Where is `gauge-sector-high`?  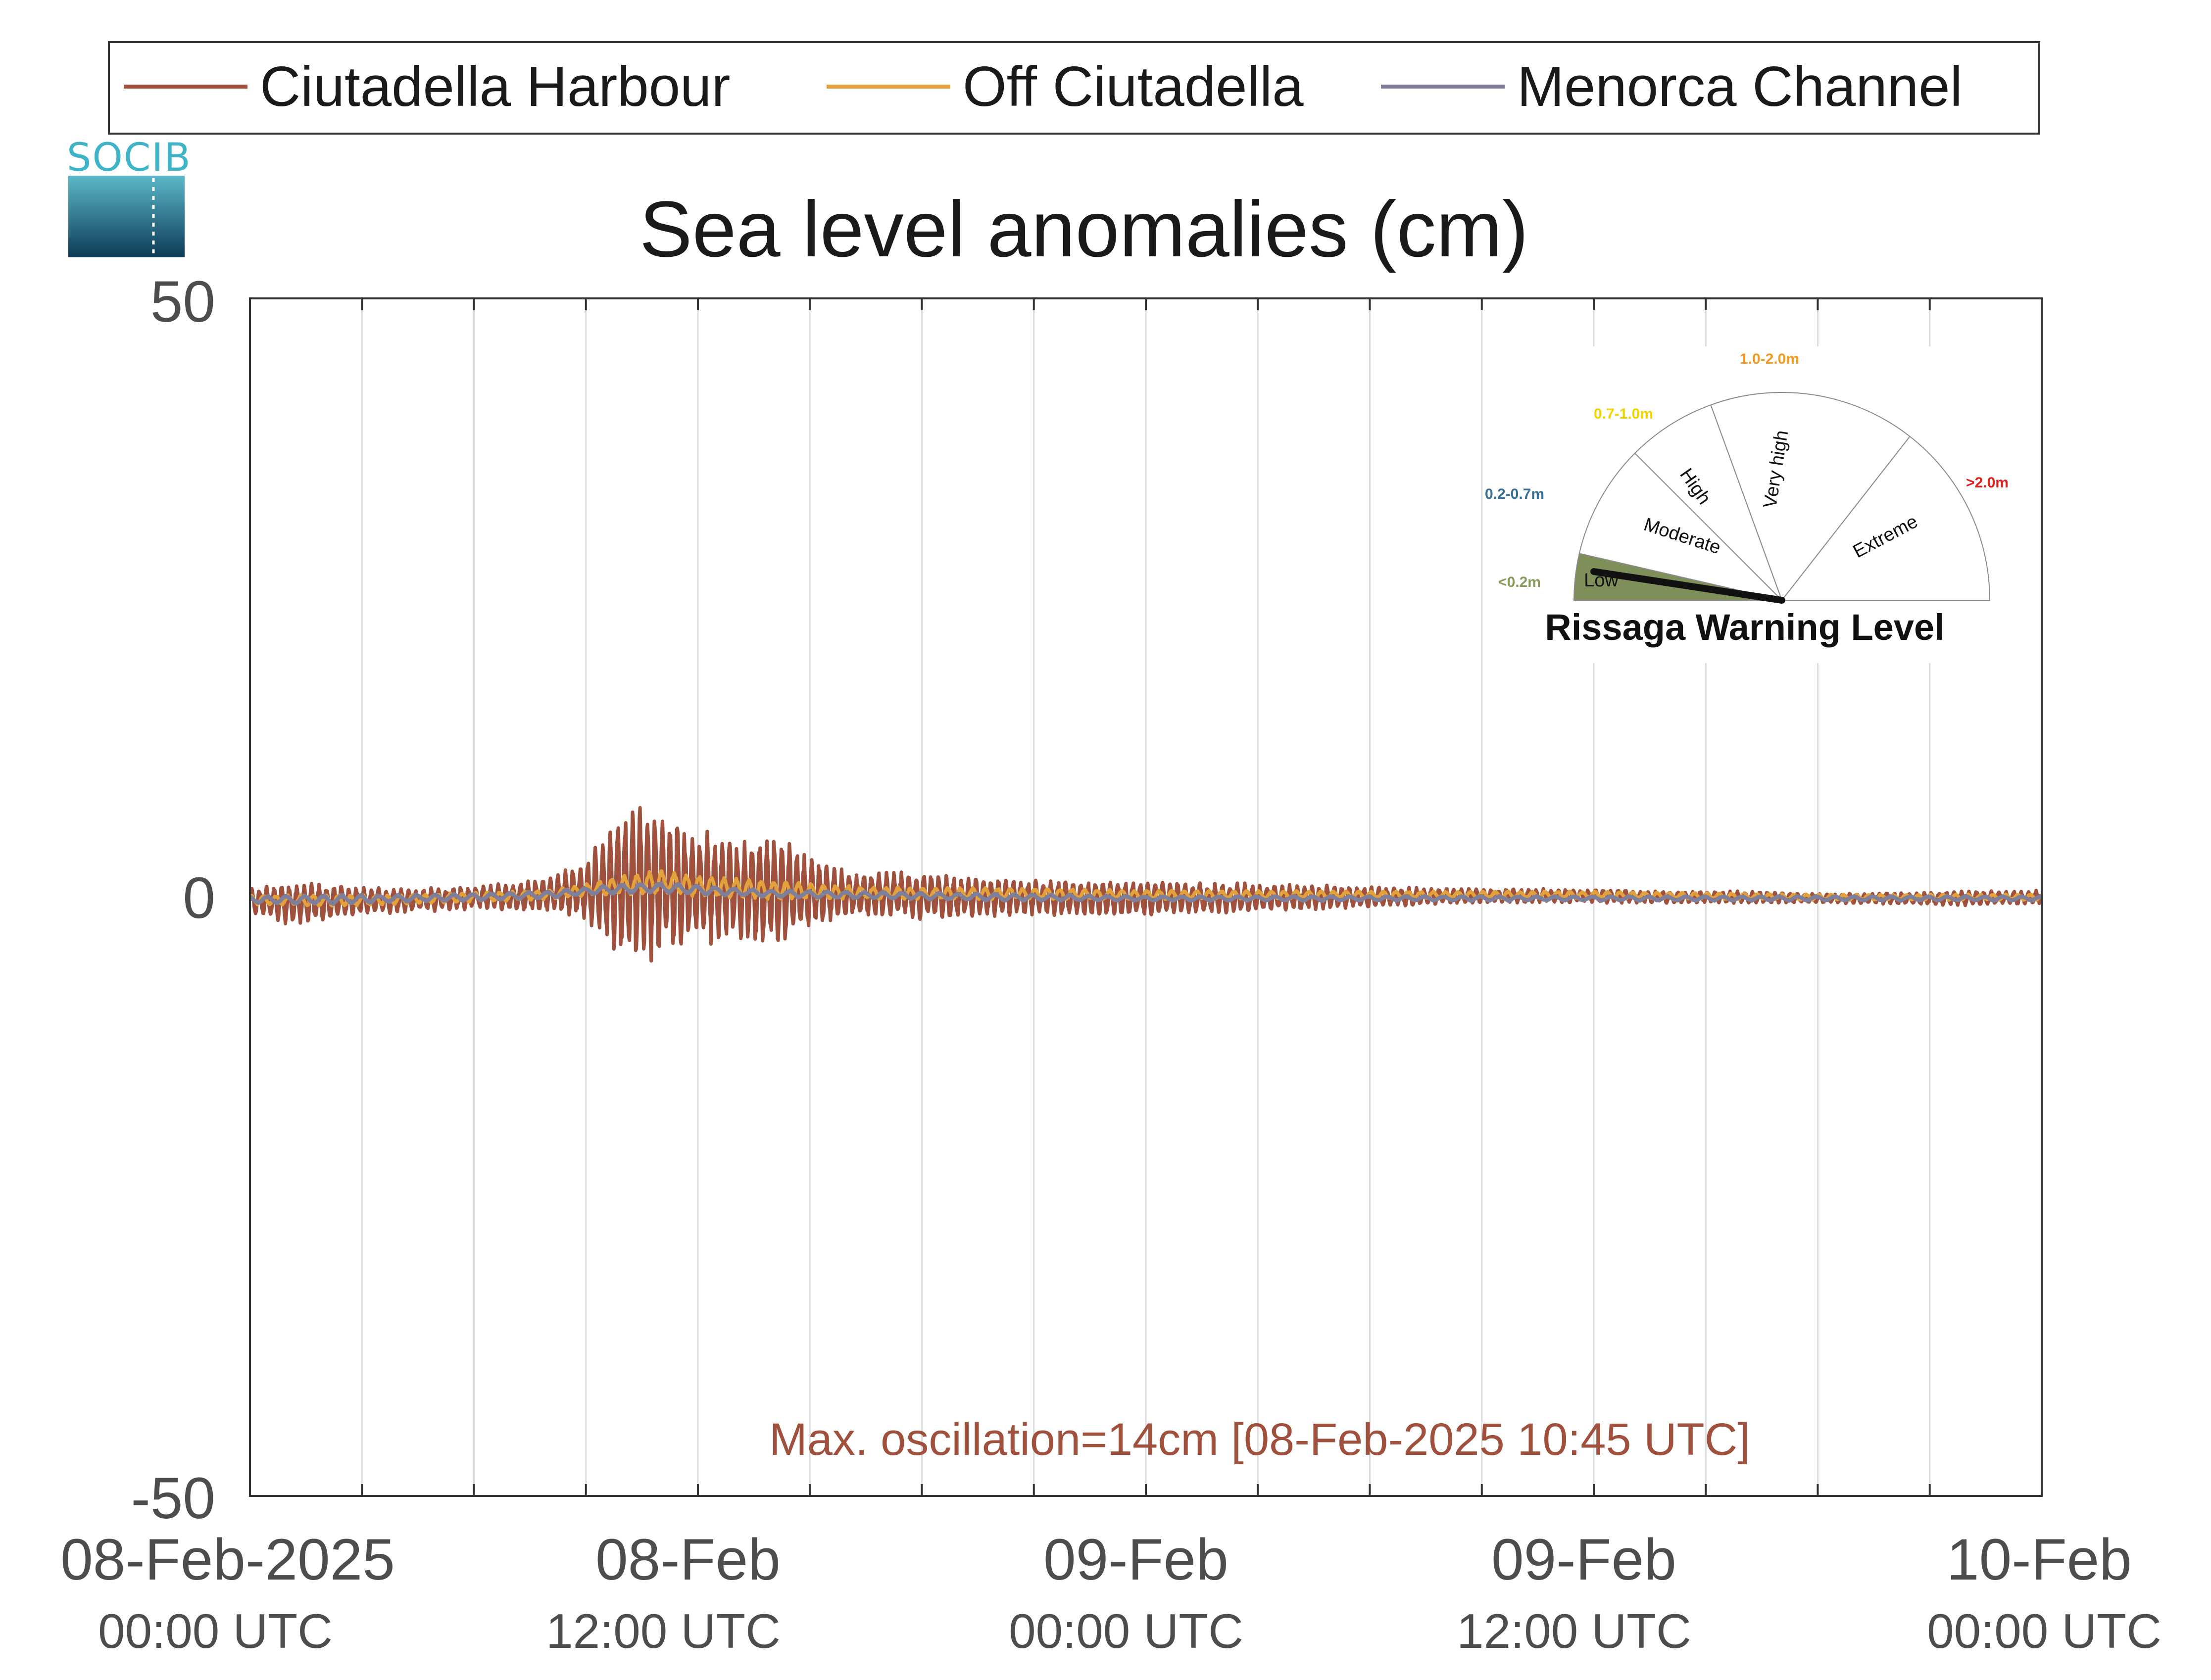
gauge-sector-high is located at coordinates (1708, 503).